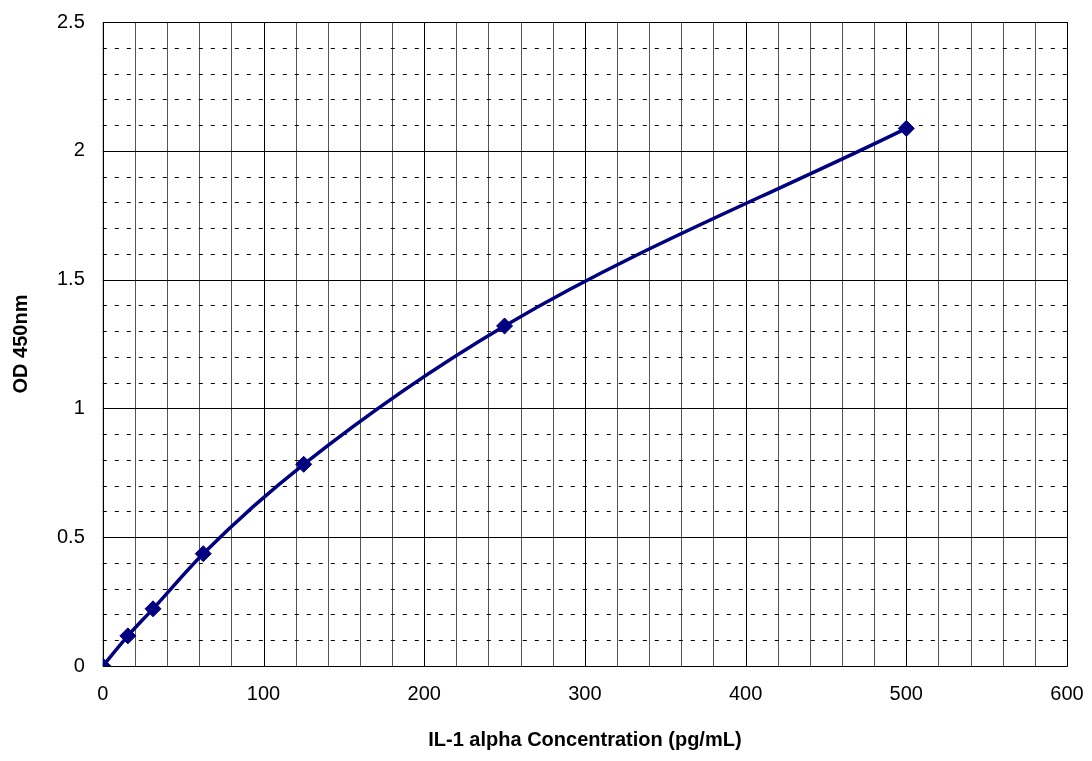  I want to click on y-tick-label: 0.5, so click(70, 535).